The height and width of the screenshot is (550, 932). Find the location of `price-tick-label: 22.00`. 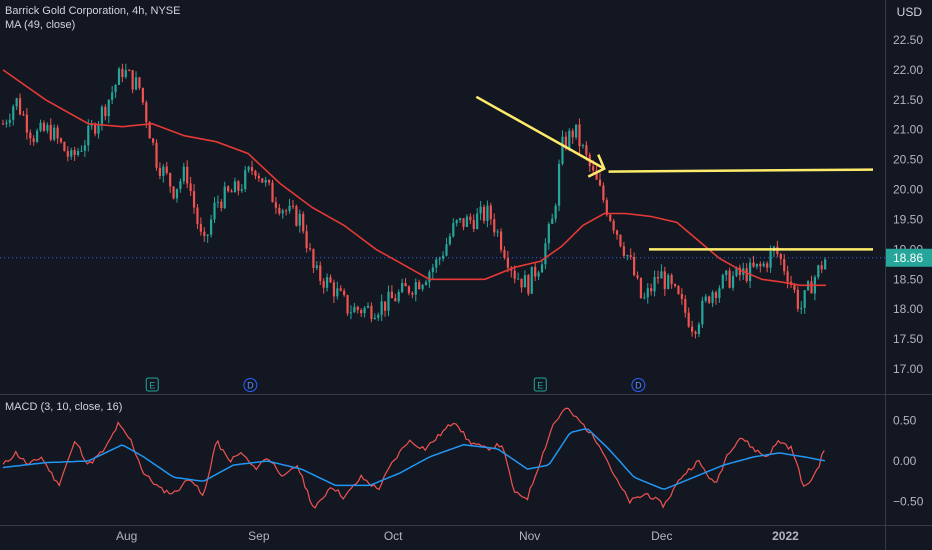

price-tick-label: 22.00 is located at coordinates (908, 70).